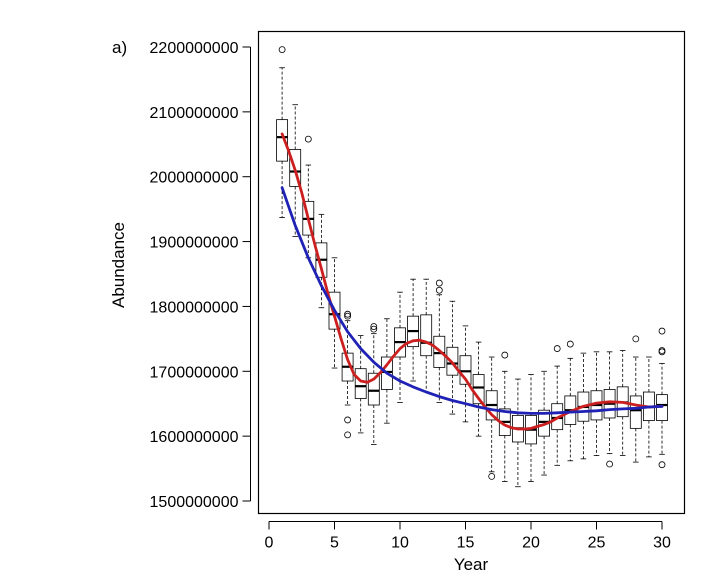  Describe the element at coordinates (194, 178) in the screenshot. I see `y-tick-label: 2000000000` at that location.